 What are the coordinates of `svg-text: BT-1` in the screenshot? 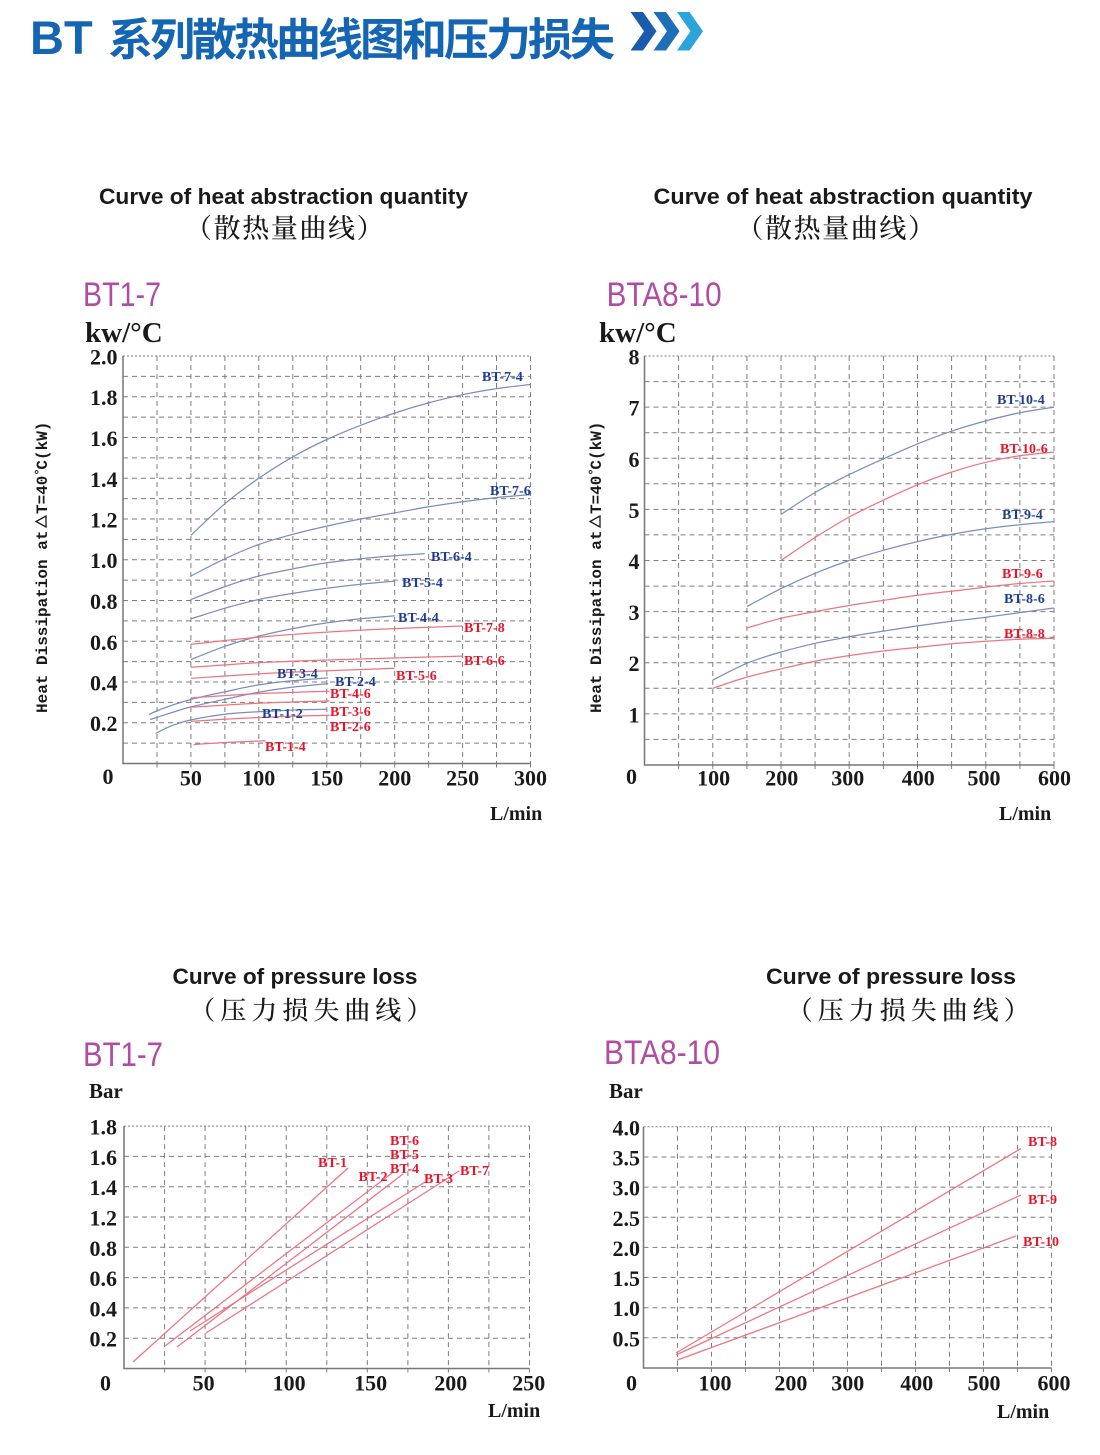 It's located at (332, 1163).